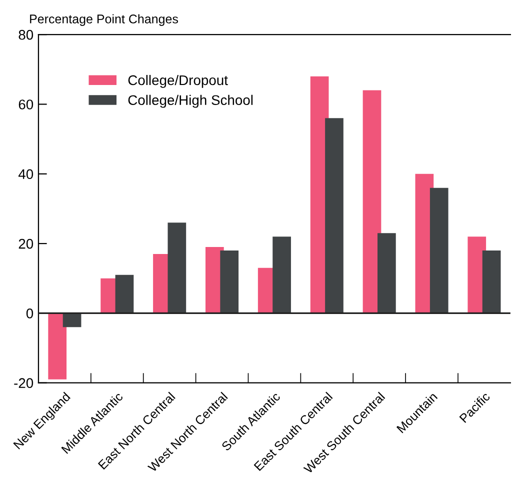 The image size is (513, 494). I want to click on y-tick-label: 80, so click(26, 35).